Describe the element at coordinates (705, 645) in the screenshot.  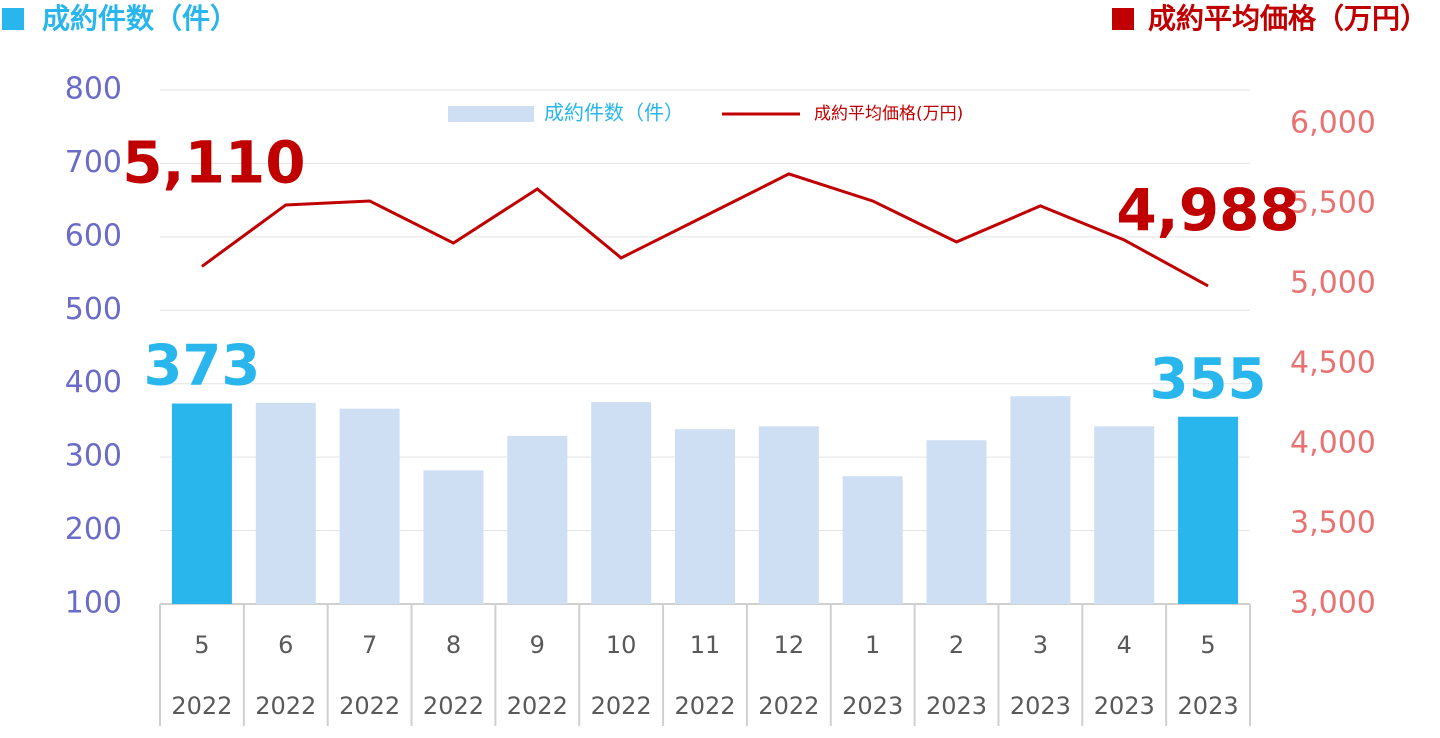
I see `x-tick-label: 11` at that location.